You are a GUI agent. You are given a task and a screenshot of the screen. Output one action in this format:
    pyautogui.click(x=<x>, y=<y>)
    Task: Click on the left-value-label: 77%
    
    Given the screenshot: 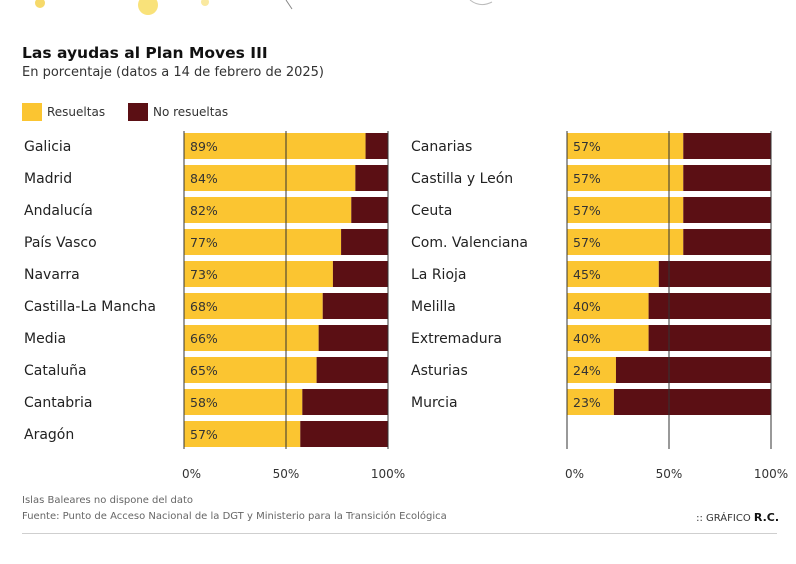 What is the action you would take?
    pyautogui.click(x=204, y=242)
    